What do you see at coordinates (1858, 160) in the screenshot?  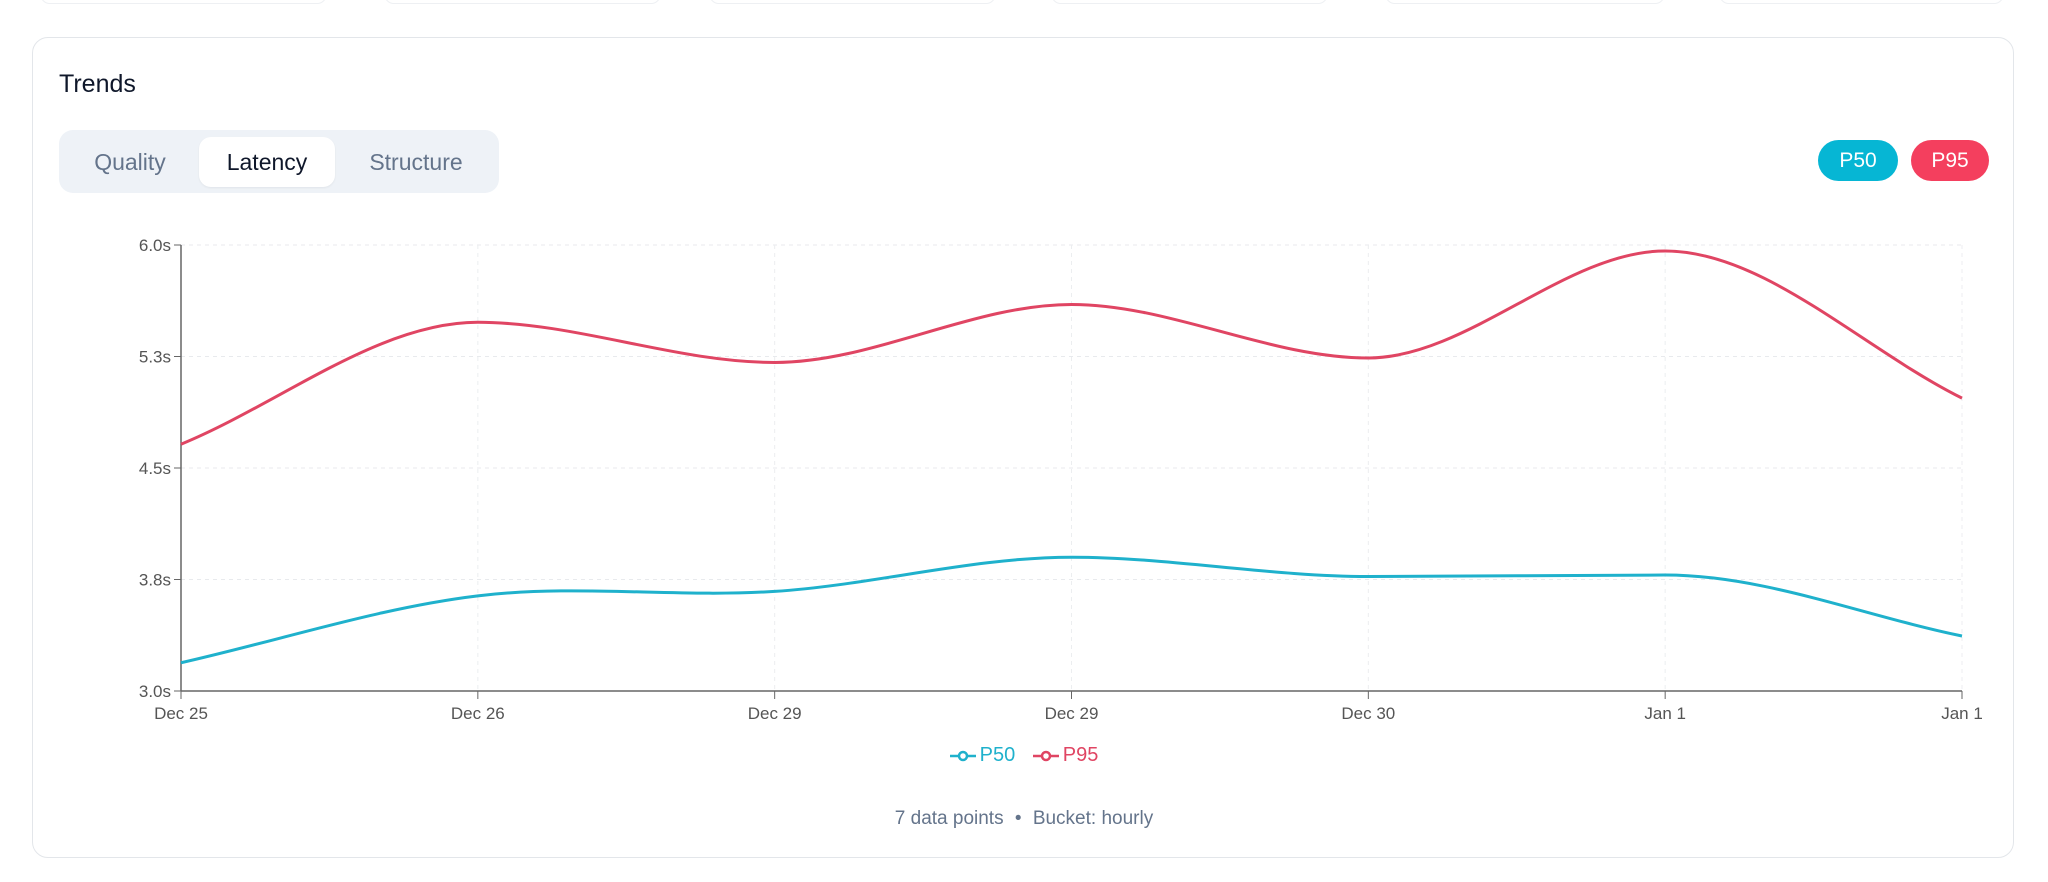 I see `toggle-p50: P50` at bounding box center [1858, 160].